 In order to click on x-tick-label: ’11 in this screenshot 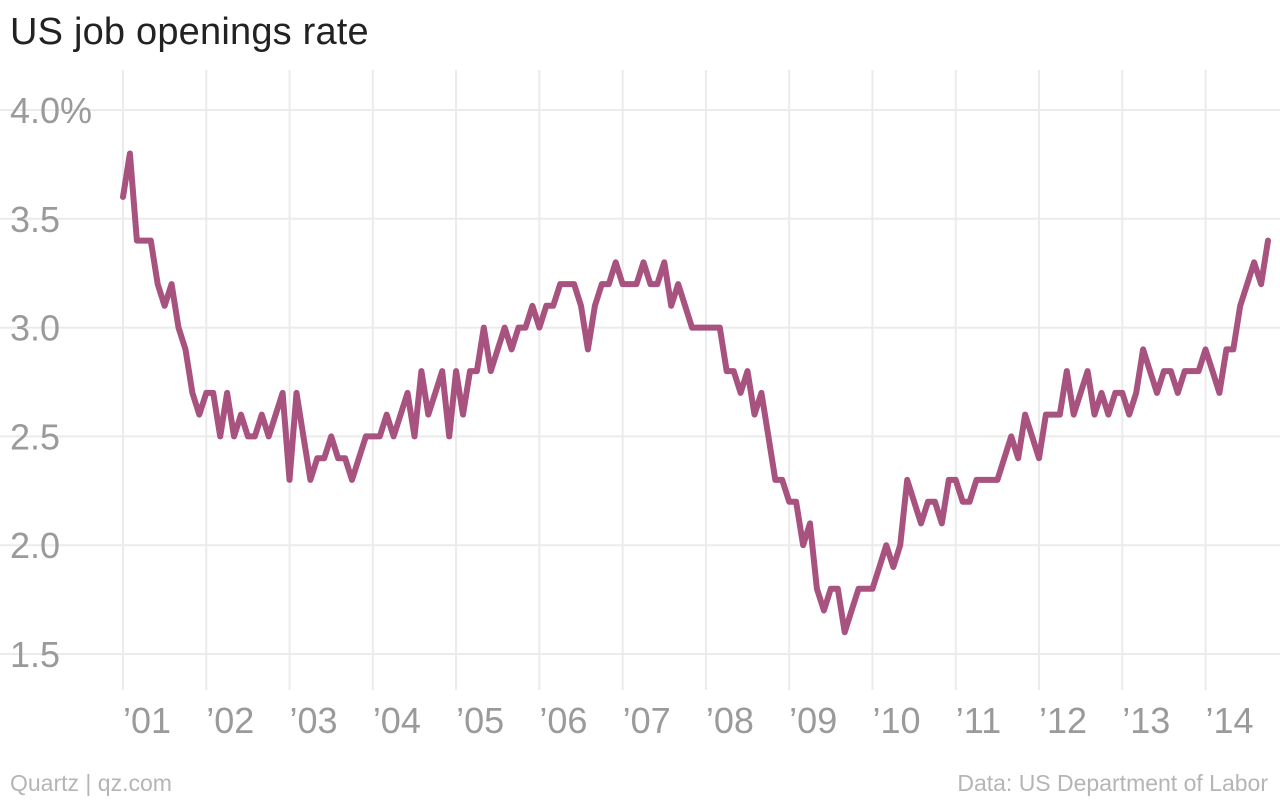, I will do `click(978, 720)`.